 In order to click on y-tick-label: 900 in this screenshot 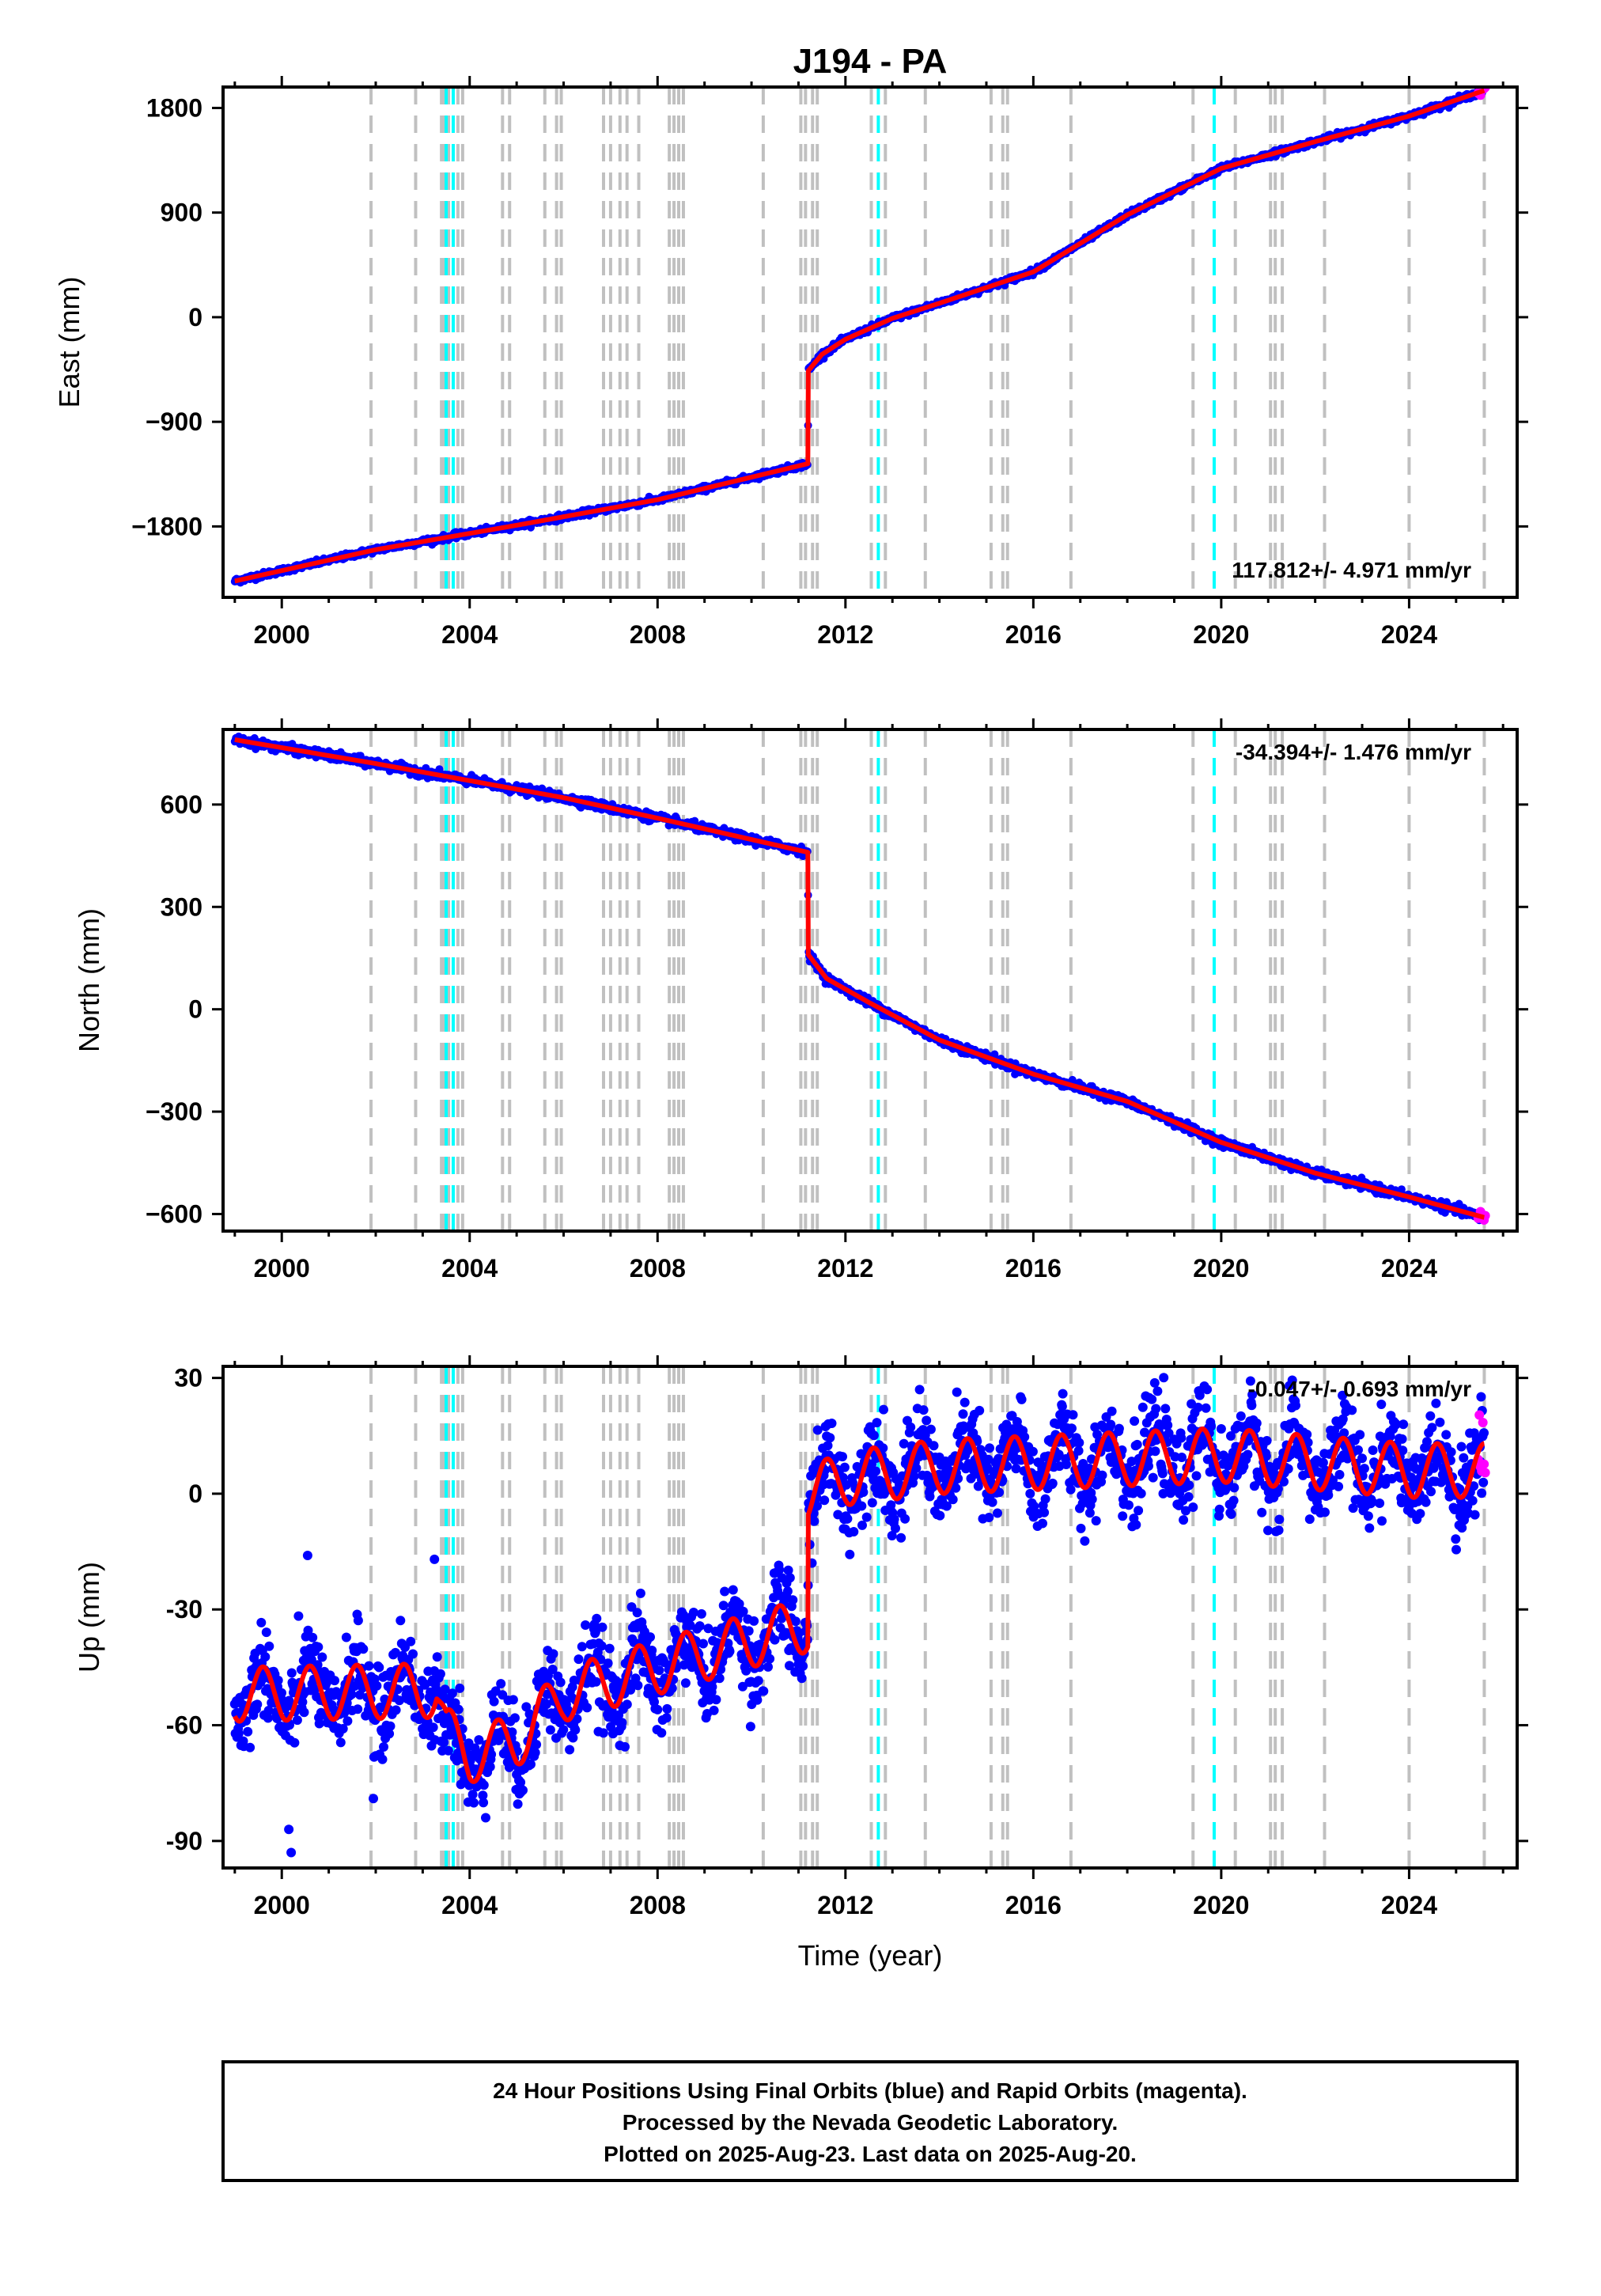, I will do `click(182, 213)`.